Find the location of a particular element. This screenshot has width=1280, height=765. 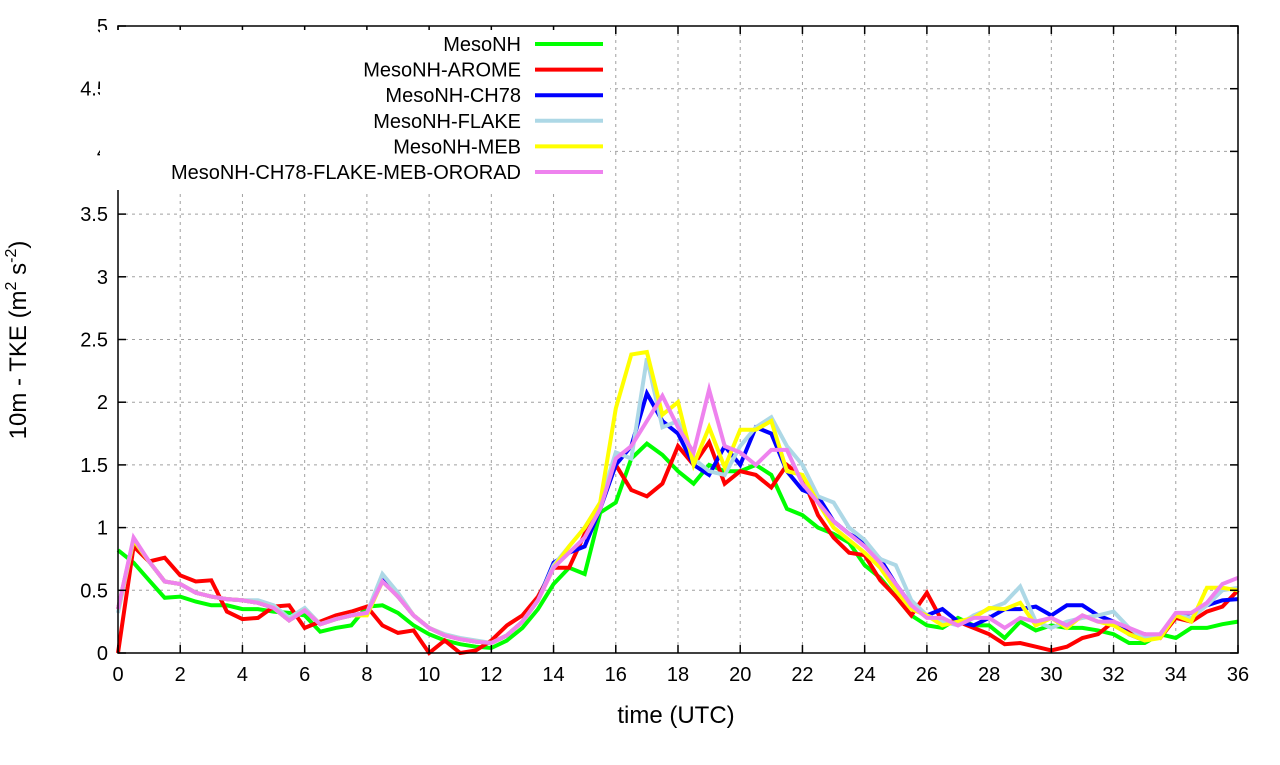

x-tick-label: 4 is located at coordinates (242, 675).